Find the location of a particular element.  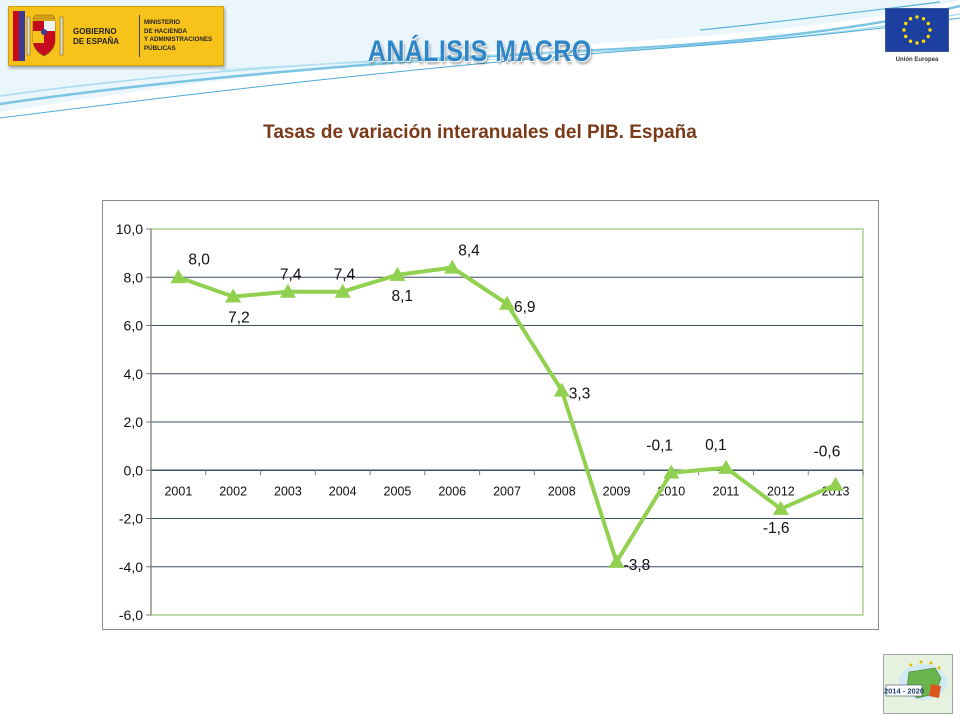

ministry-name-line: Y ADMINISTRACIONES is located at coordinates (178, 39).